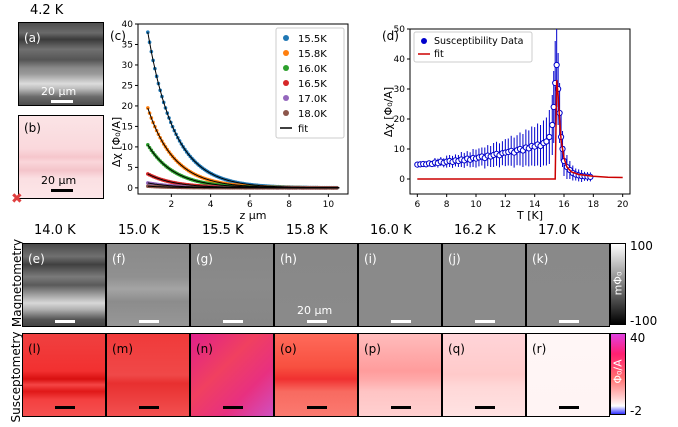 This screenshot has width=678, height=427. I want to click on chart-c-ytick-label: 15, so click(127, 127).